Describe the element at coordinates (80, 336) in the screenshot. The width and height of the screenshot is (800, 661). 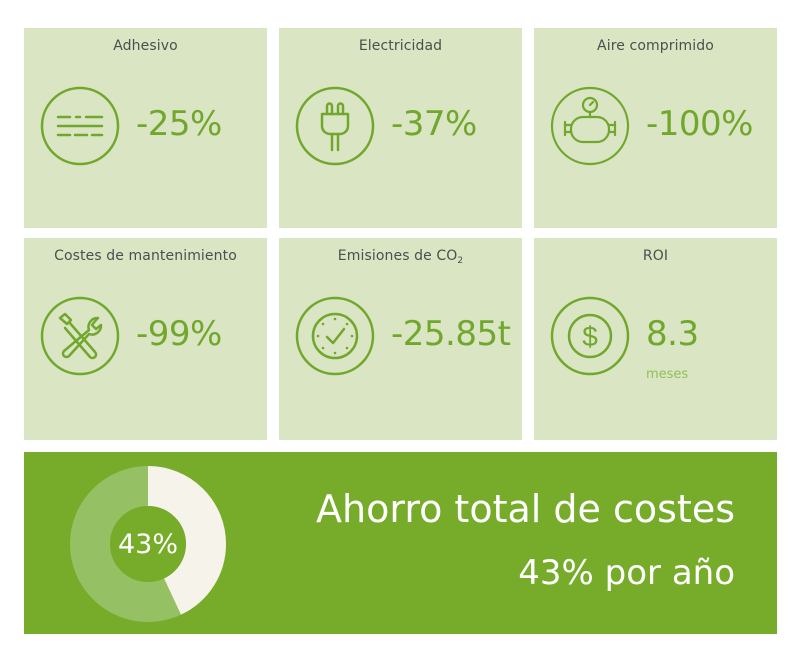
I see `tools-icon` at that location.